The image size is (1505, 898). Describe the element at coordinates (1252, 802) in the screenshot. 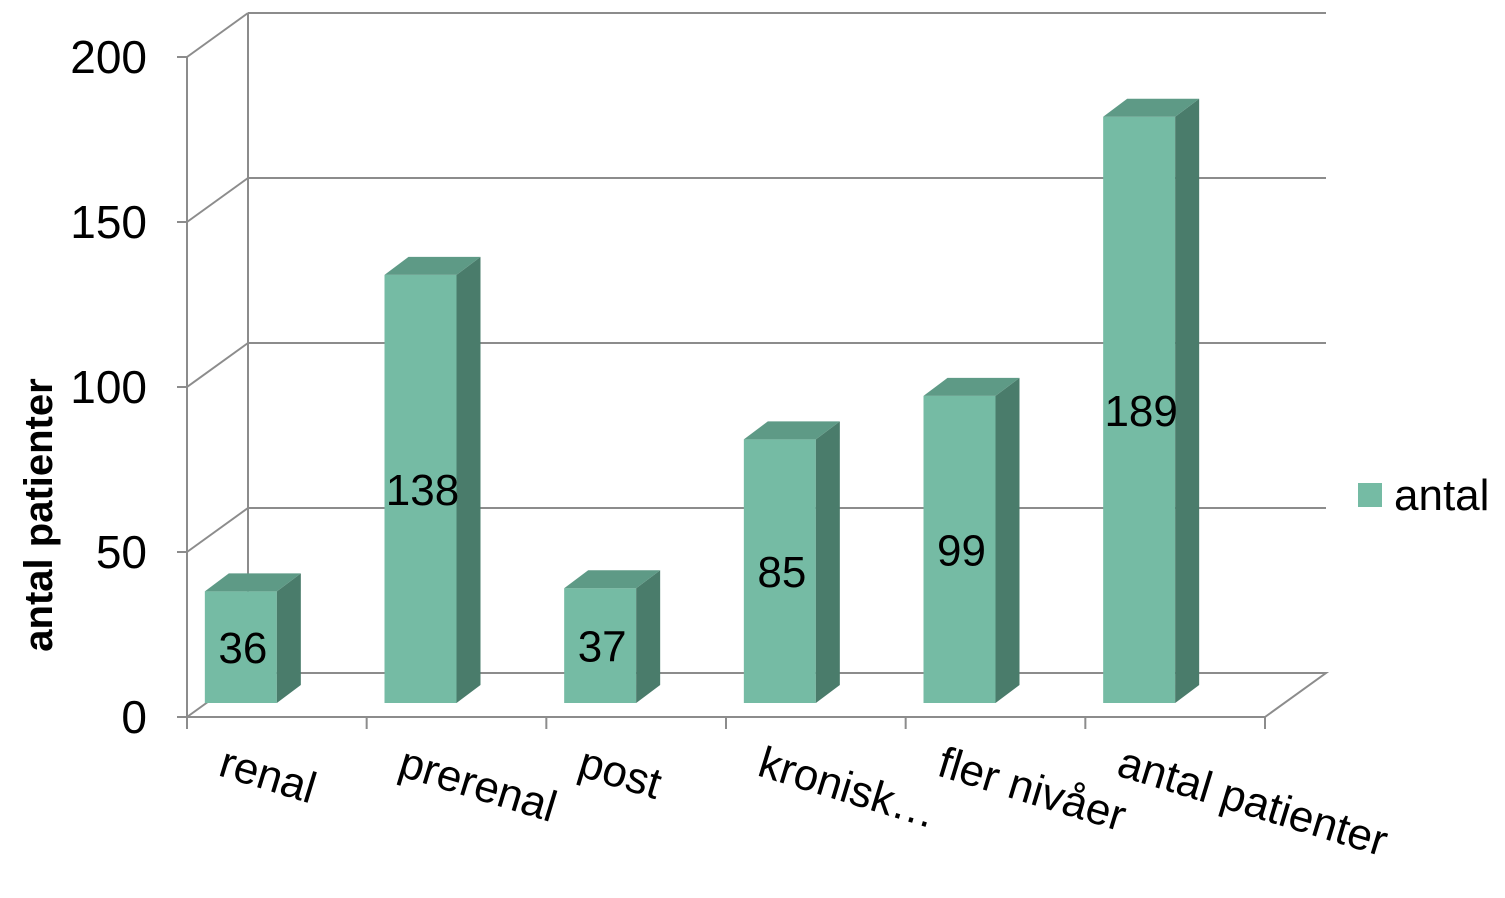

I see `x-tick-label: antal patienter` at that location.